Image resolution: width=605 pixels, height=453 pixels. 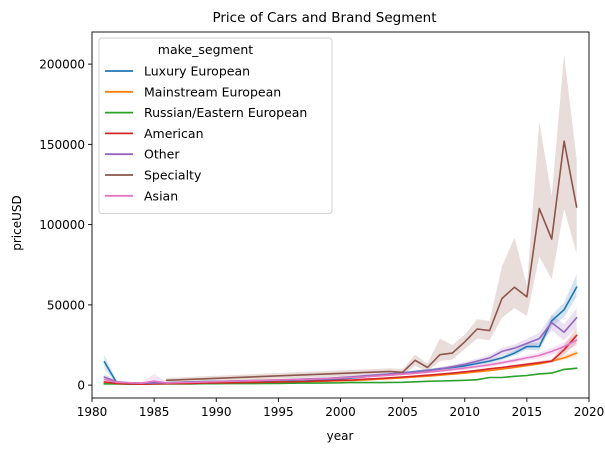 I want to click on x-tick-label: 1990, so click(x=216, y=412).